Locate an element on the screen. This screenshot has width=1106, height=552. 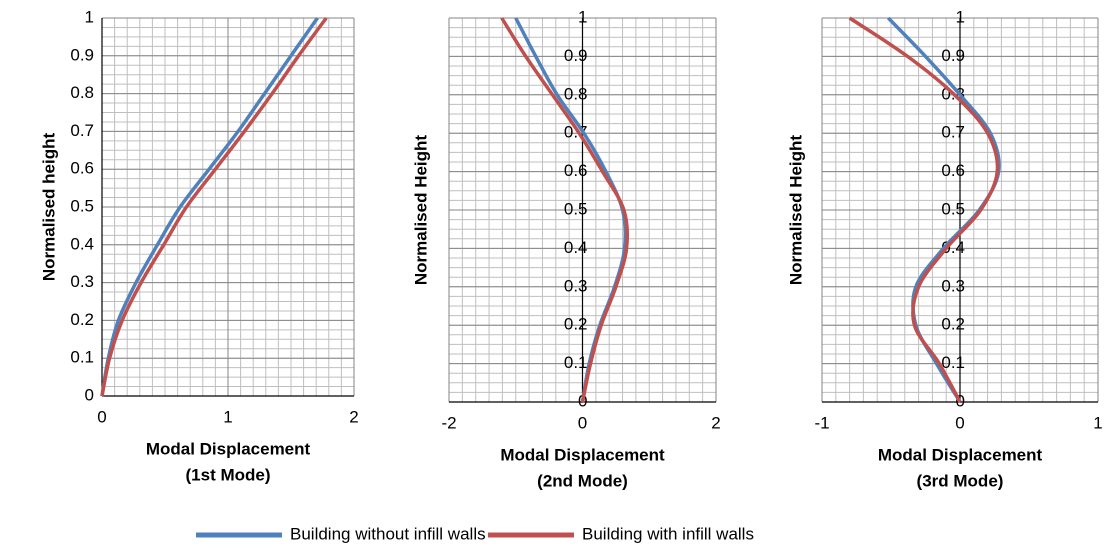
y-tick-label: 0 is located at coordinates (89, 394).